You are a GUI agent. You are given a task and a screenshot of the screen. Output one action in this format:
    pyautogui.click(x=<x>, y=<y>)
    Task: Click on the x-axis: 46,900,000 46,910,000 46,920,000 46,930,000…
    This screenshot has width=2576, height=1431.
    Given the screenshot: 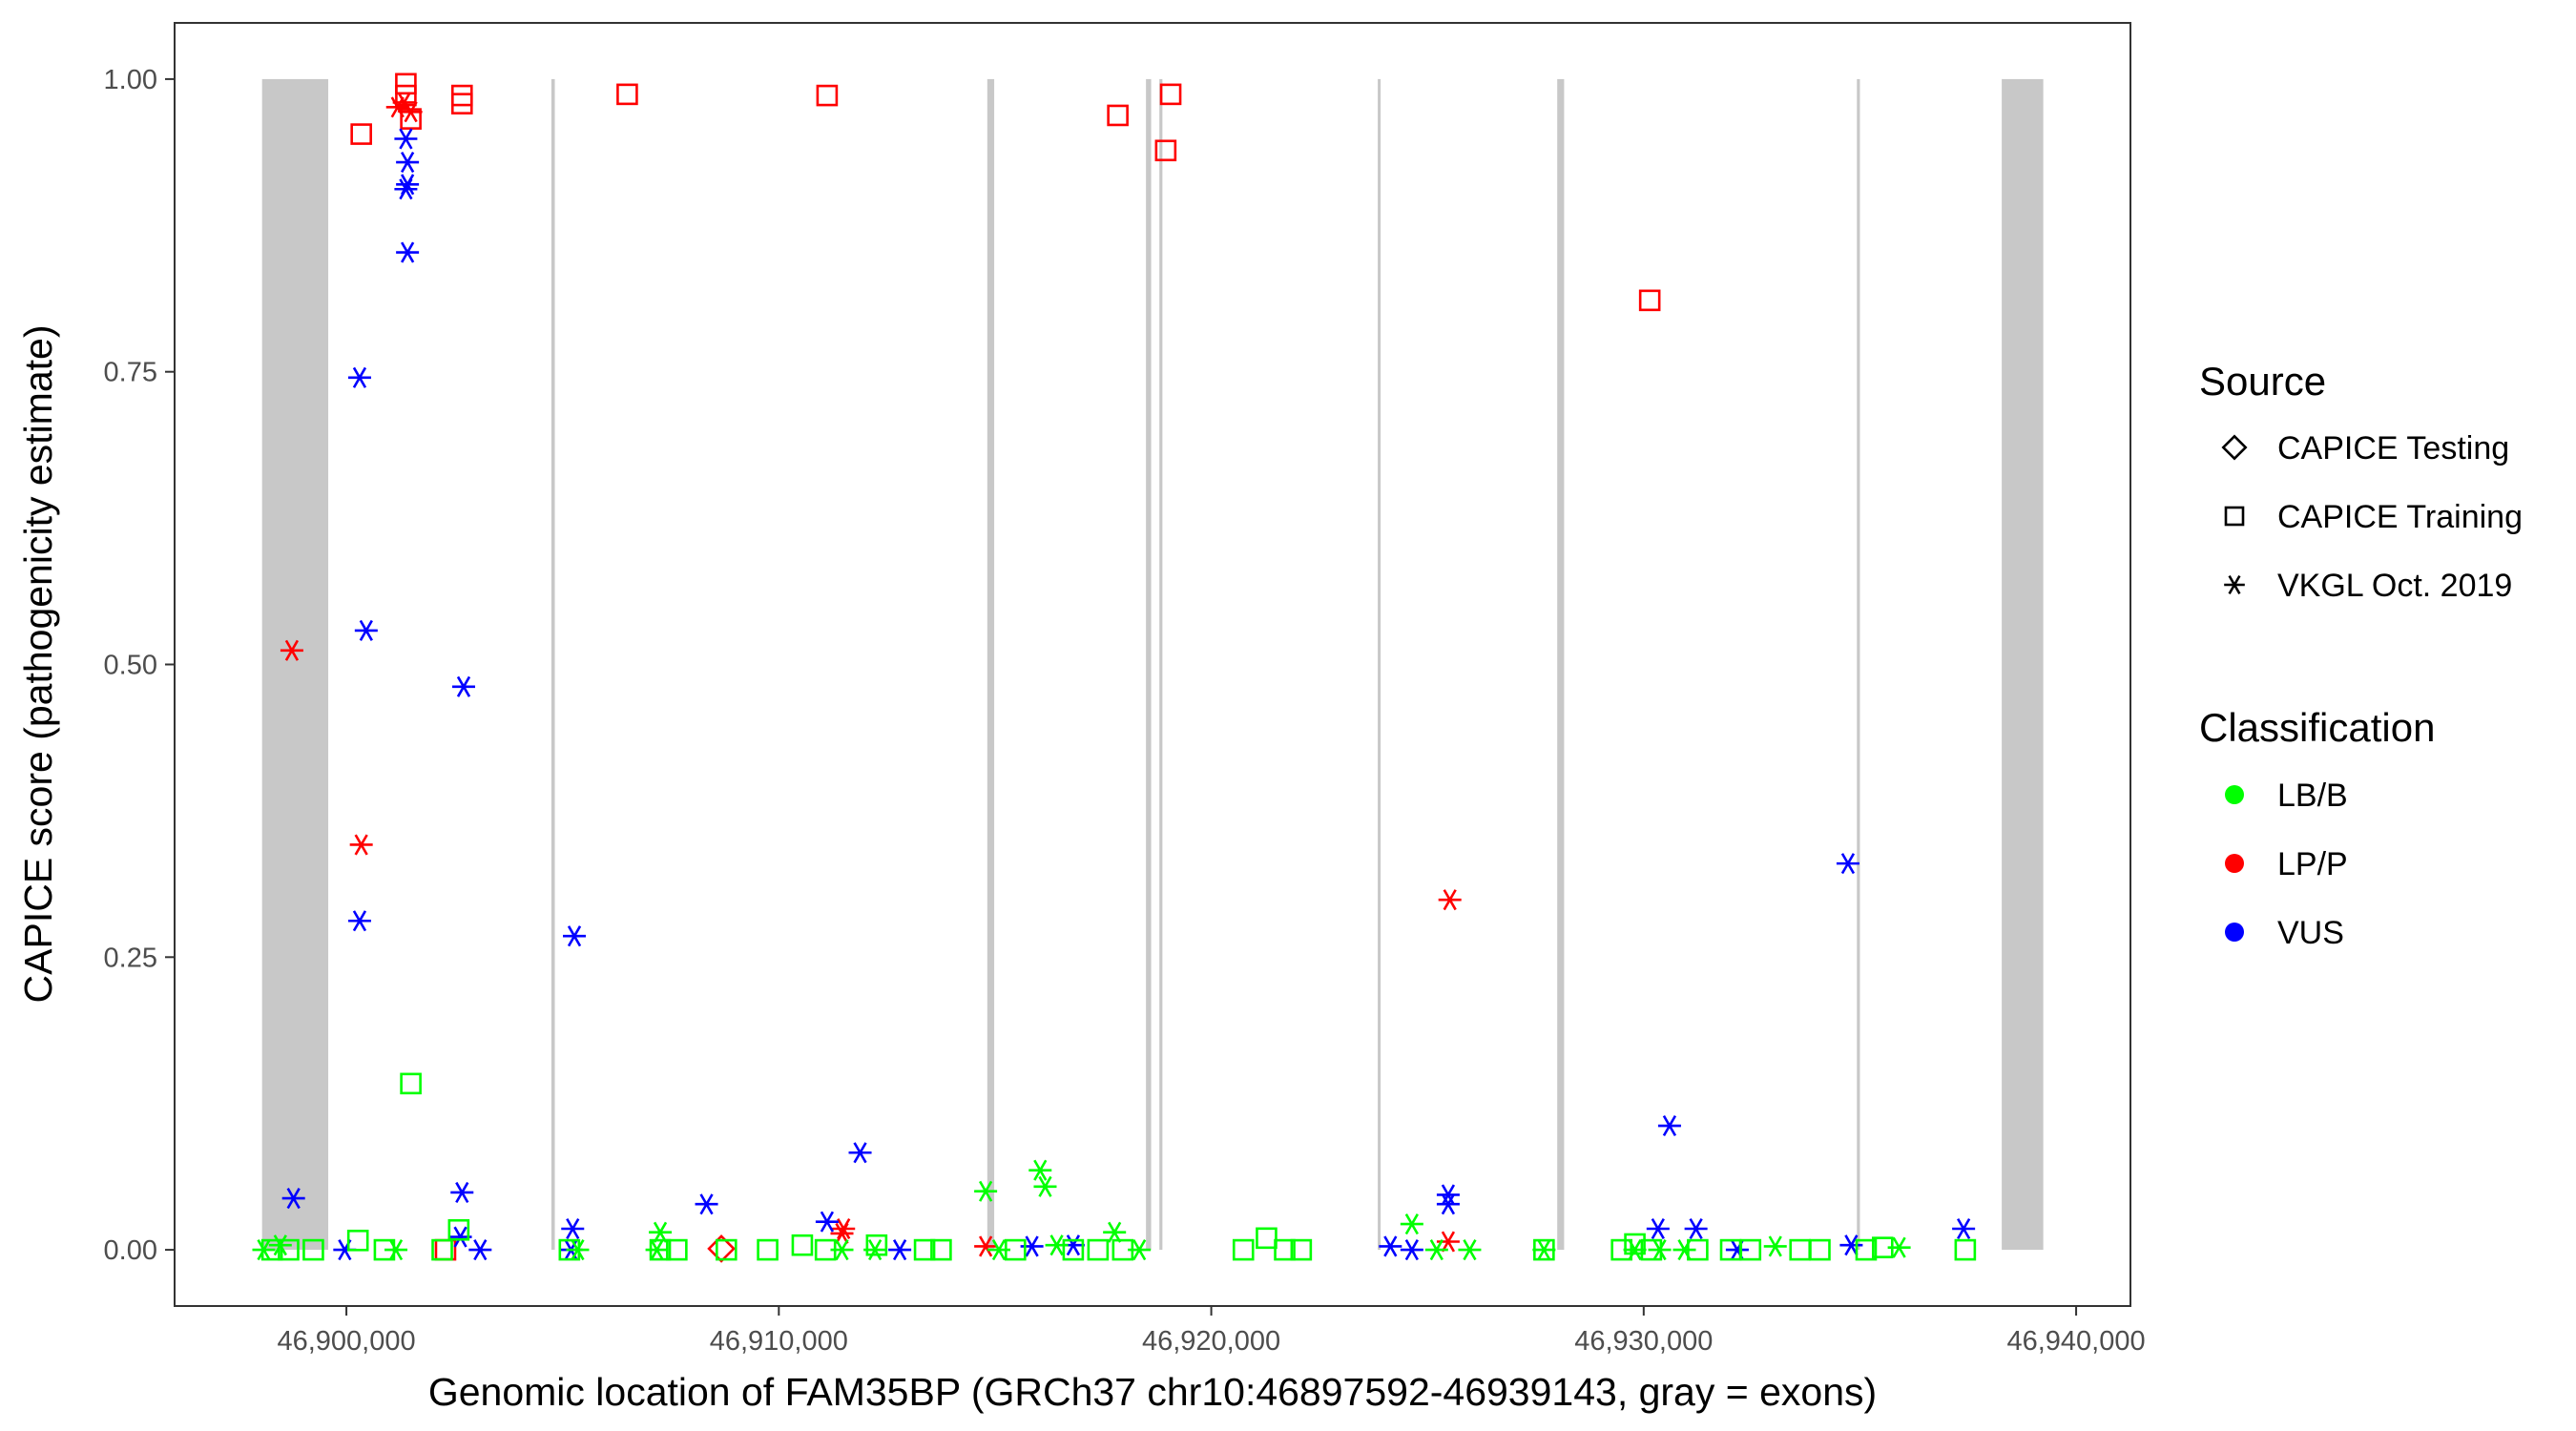 What is the action you would take?
    pyautogui.click(x=1211, y=1331)
    